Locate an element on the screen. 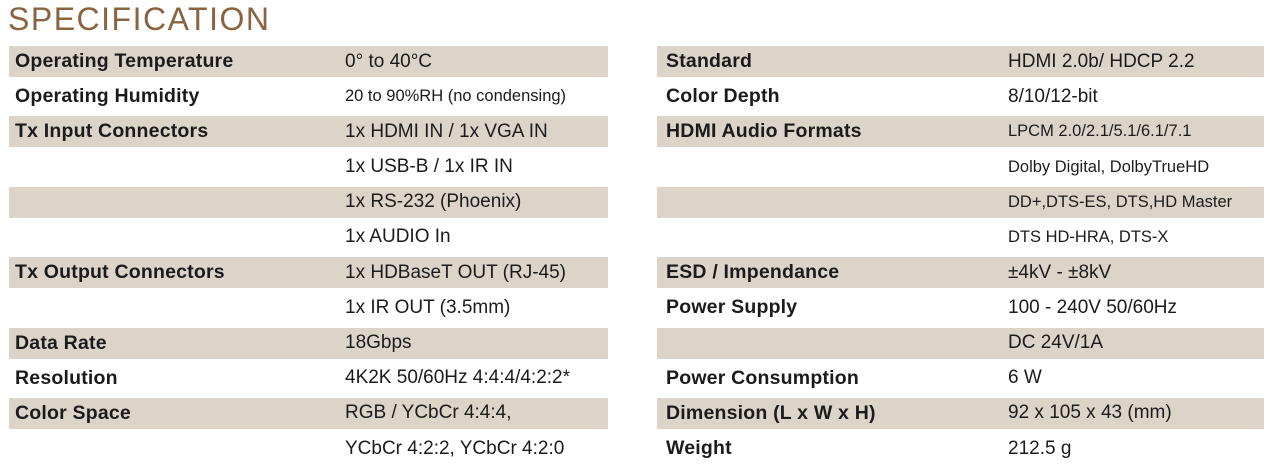  spec-row: Resolution 4K2K 50/60Hz 4:4:4/4:2:2* is located at coordinates (308, 378).